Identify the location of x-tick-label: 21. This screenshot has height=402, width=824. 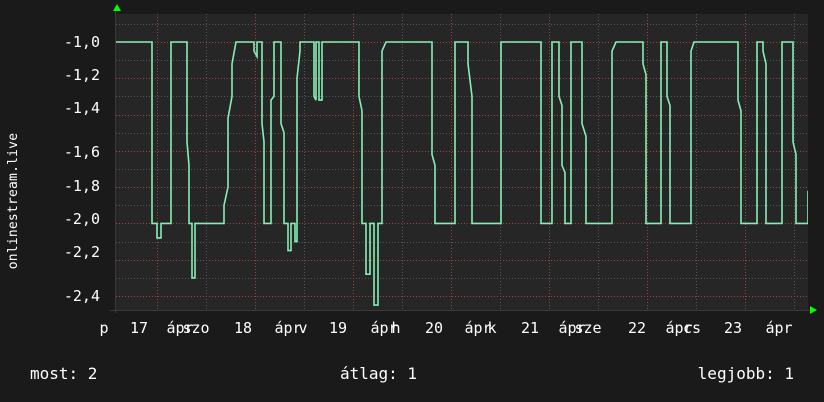
(530, 328).